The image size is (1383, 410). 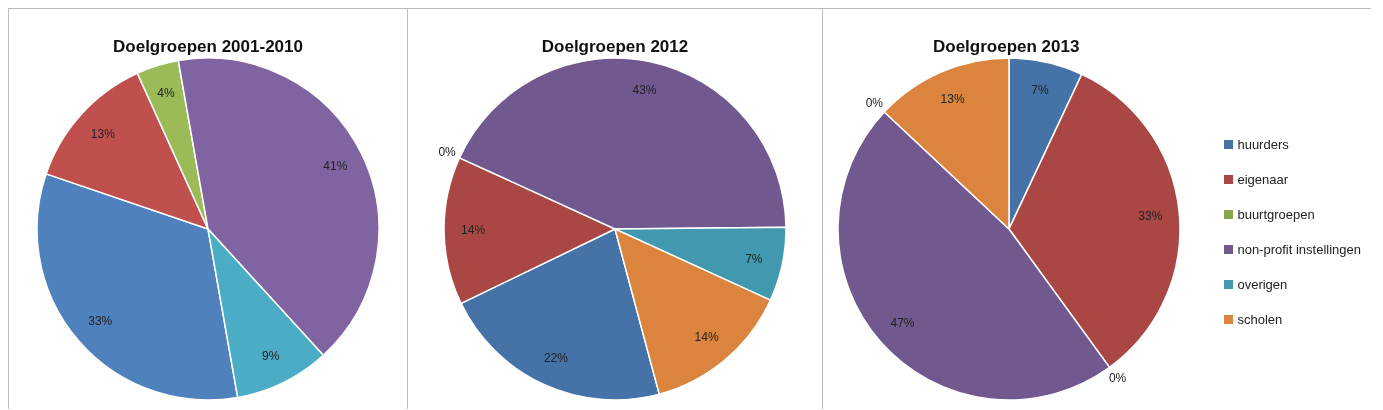 What do you see at coordinates (556, 358) in the screenshot?
I see `data-label: 22%` at bounding box center [556, 358].